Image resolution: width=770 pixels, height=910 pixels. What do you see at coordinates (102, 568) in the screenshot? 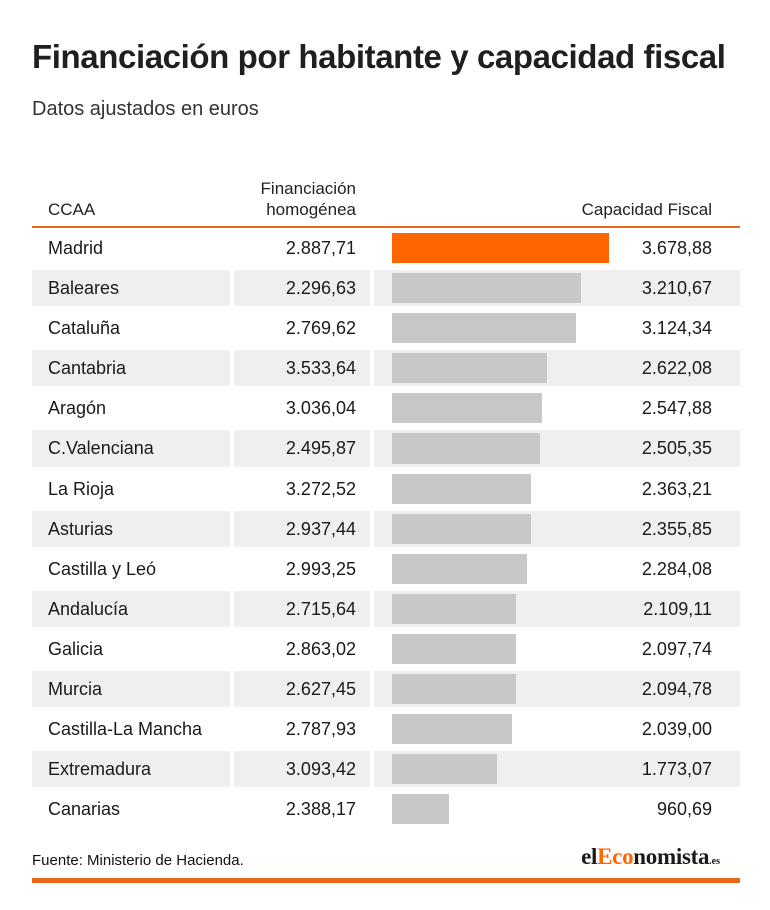
I see `ccaa-label: Castilla y Leó` at bounding box center [102, 568].